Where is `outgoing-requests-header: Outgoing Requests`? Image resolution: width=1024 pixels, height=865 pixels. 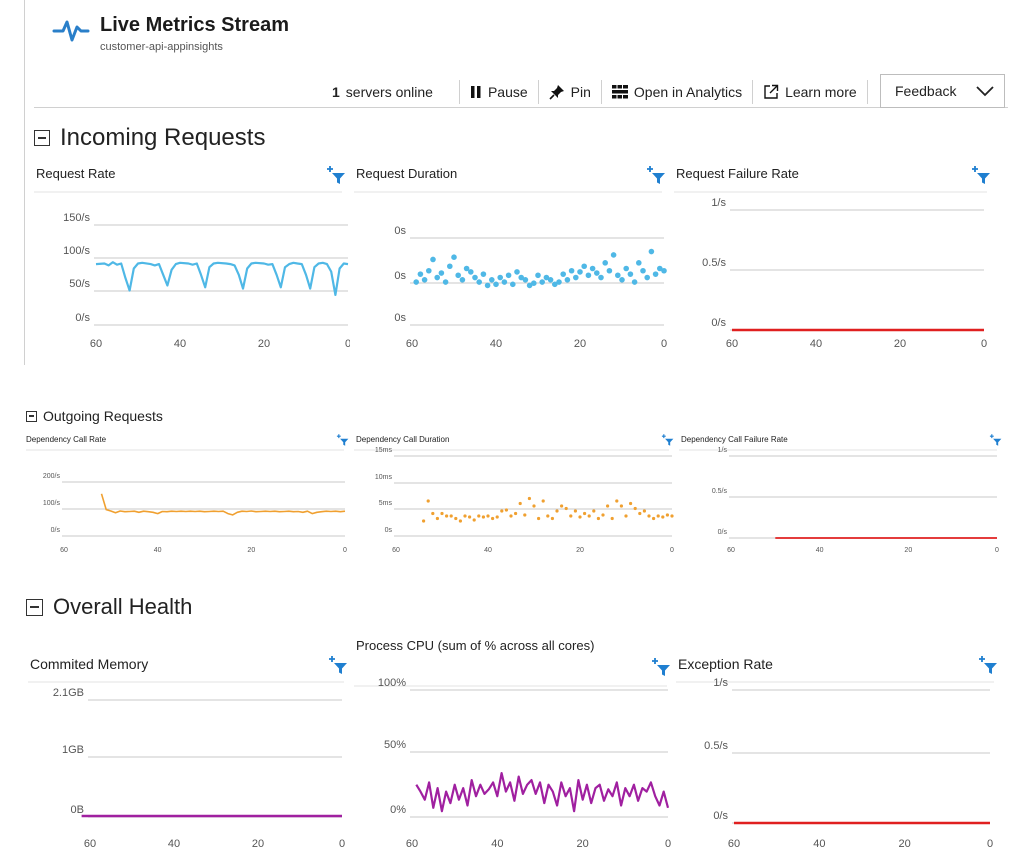
outgoing-requests-header: Outgoing Requests is located at coordinates (94, 416).